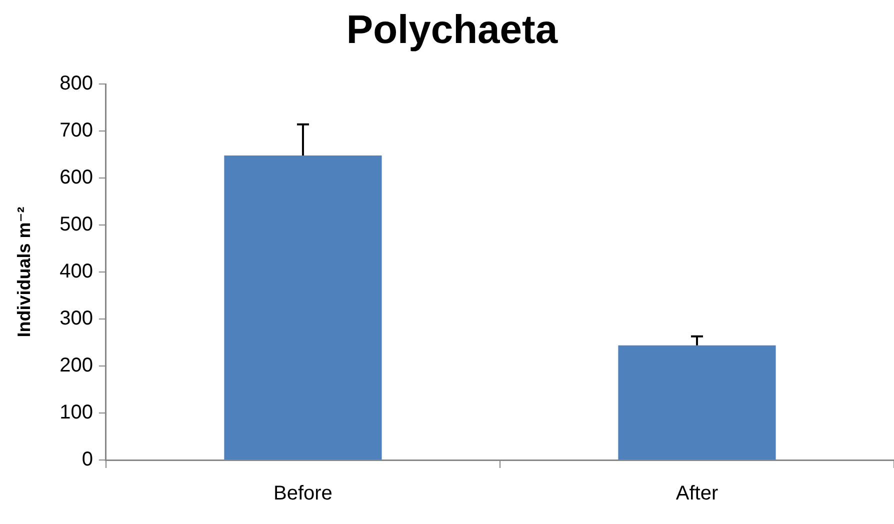 The width and height of the screenshot is (894, 524). Describe the element at coordinates (76, 319) in the screenshot. I see `y-tick-label: 300` at that location.